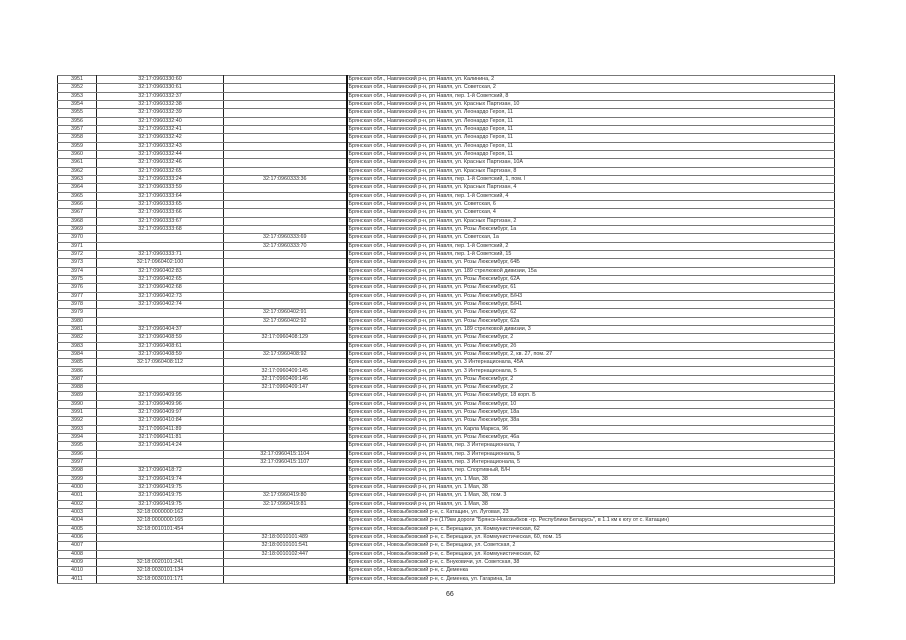 Image resolution: width=906 pixels, height=640 pixels. I want to click on parent-cadastral-number-cell: 32:17:0960419:80, so click(285, 496).